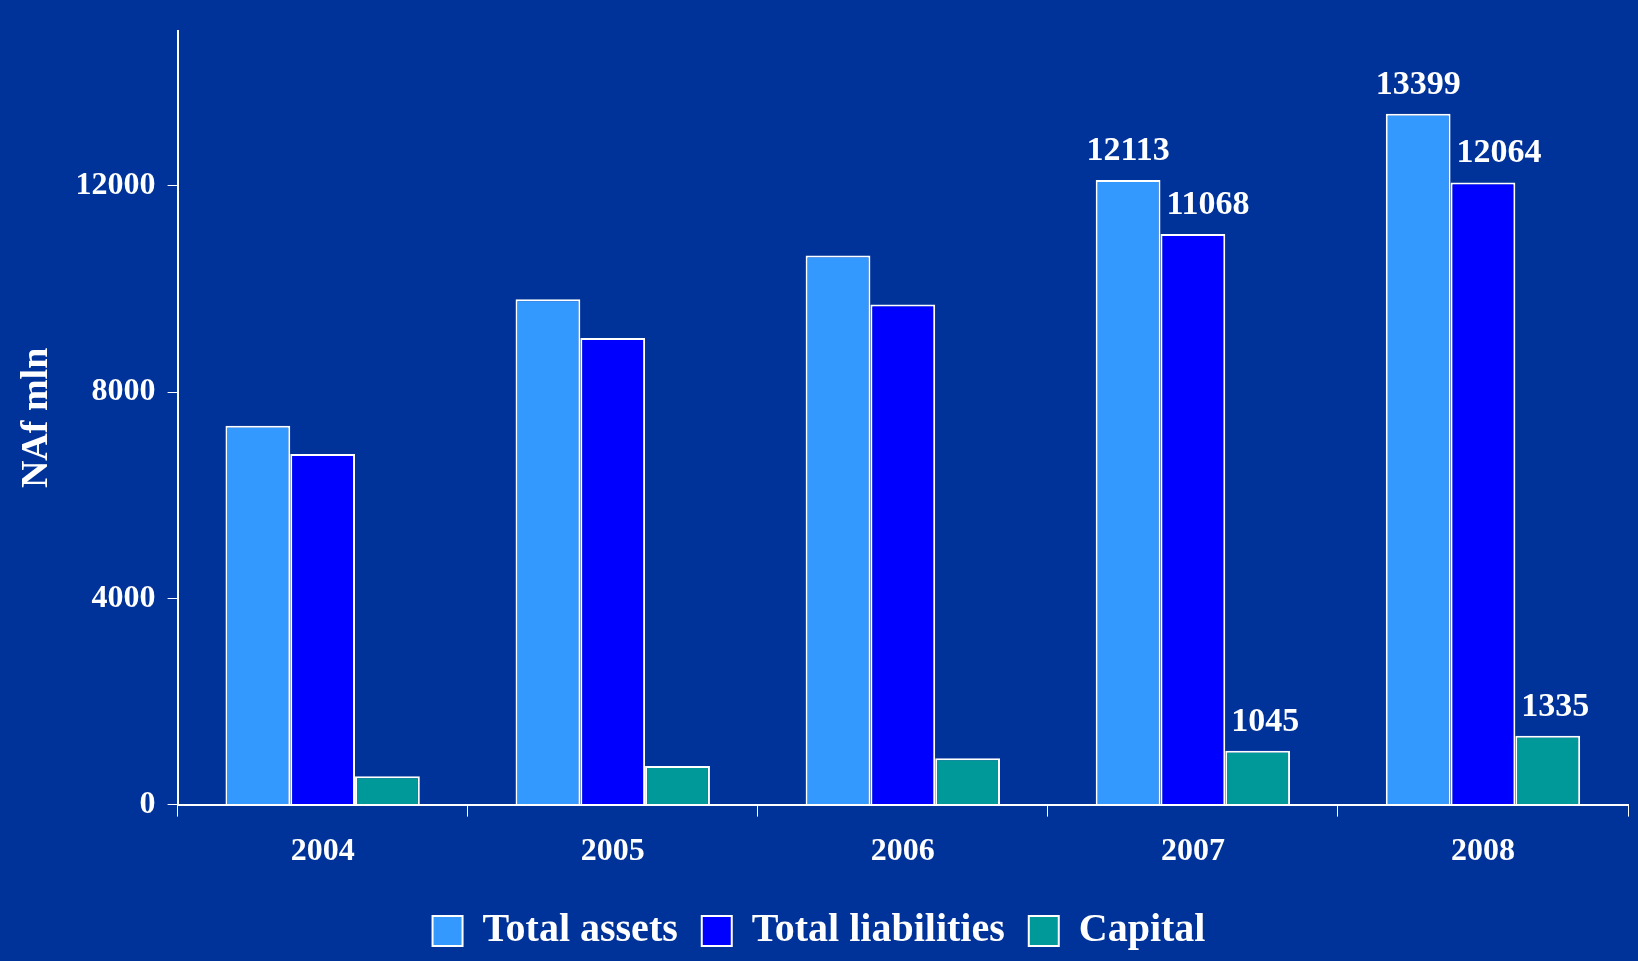 The height and width of the screenshot is (961, 1638). I want to click on data-label: 13399, so click(1418, 82).